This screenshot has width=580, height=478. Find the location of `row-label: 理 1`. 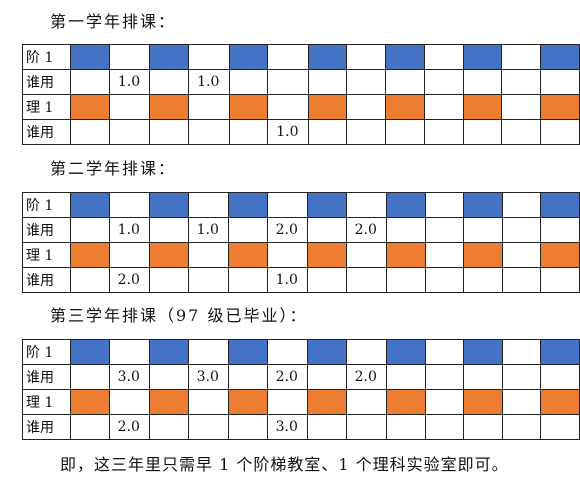

row-label: 理 1 is located at coordinates (46, 255).